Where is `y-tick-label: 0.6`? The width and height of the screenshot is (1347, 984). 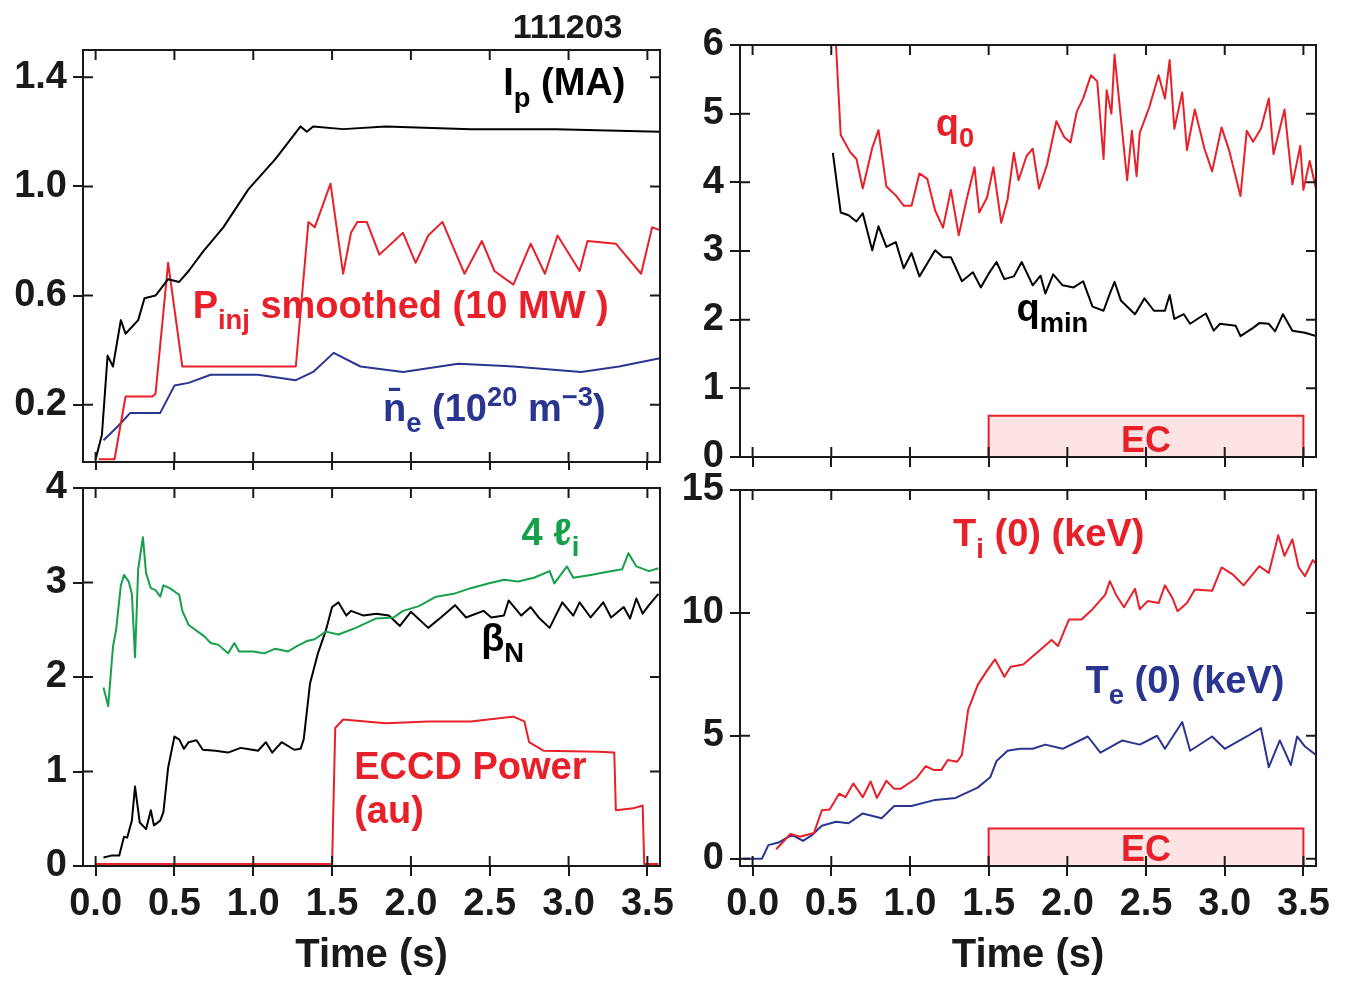 y-tick-label: 0.6 is located at coordinates (40, 293).